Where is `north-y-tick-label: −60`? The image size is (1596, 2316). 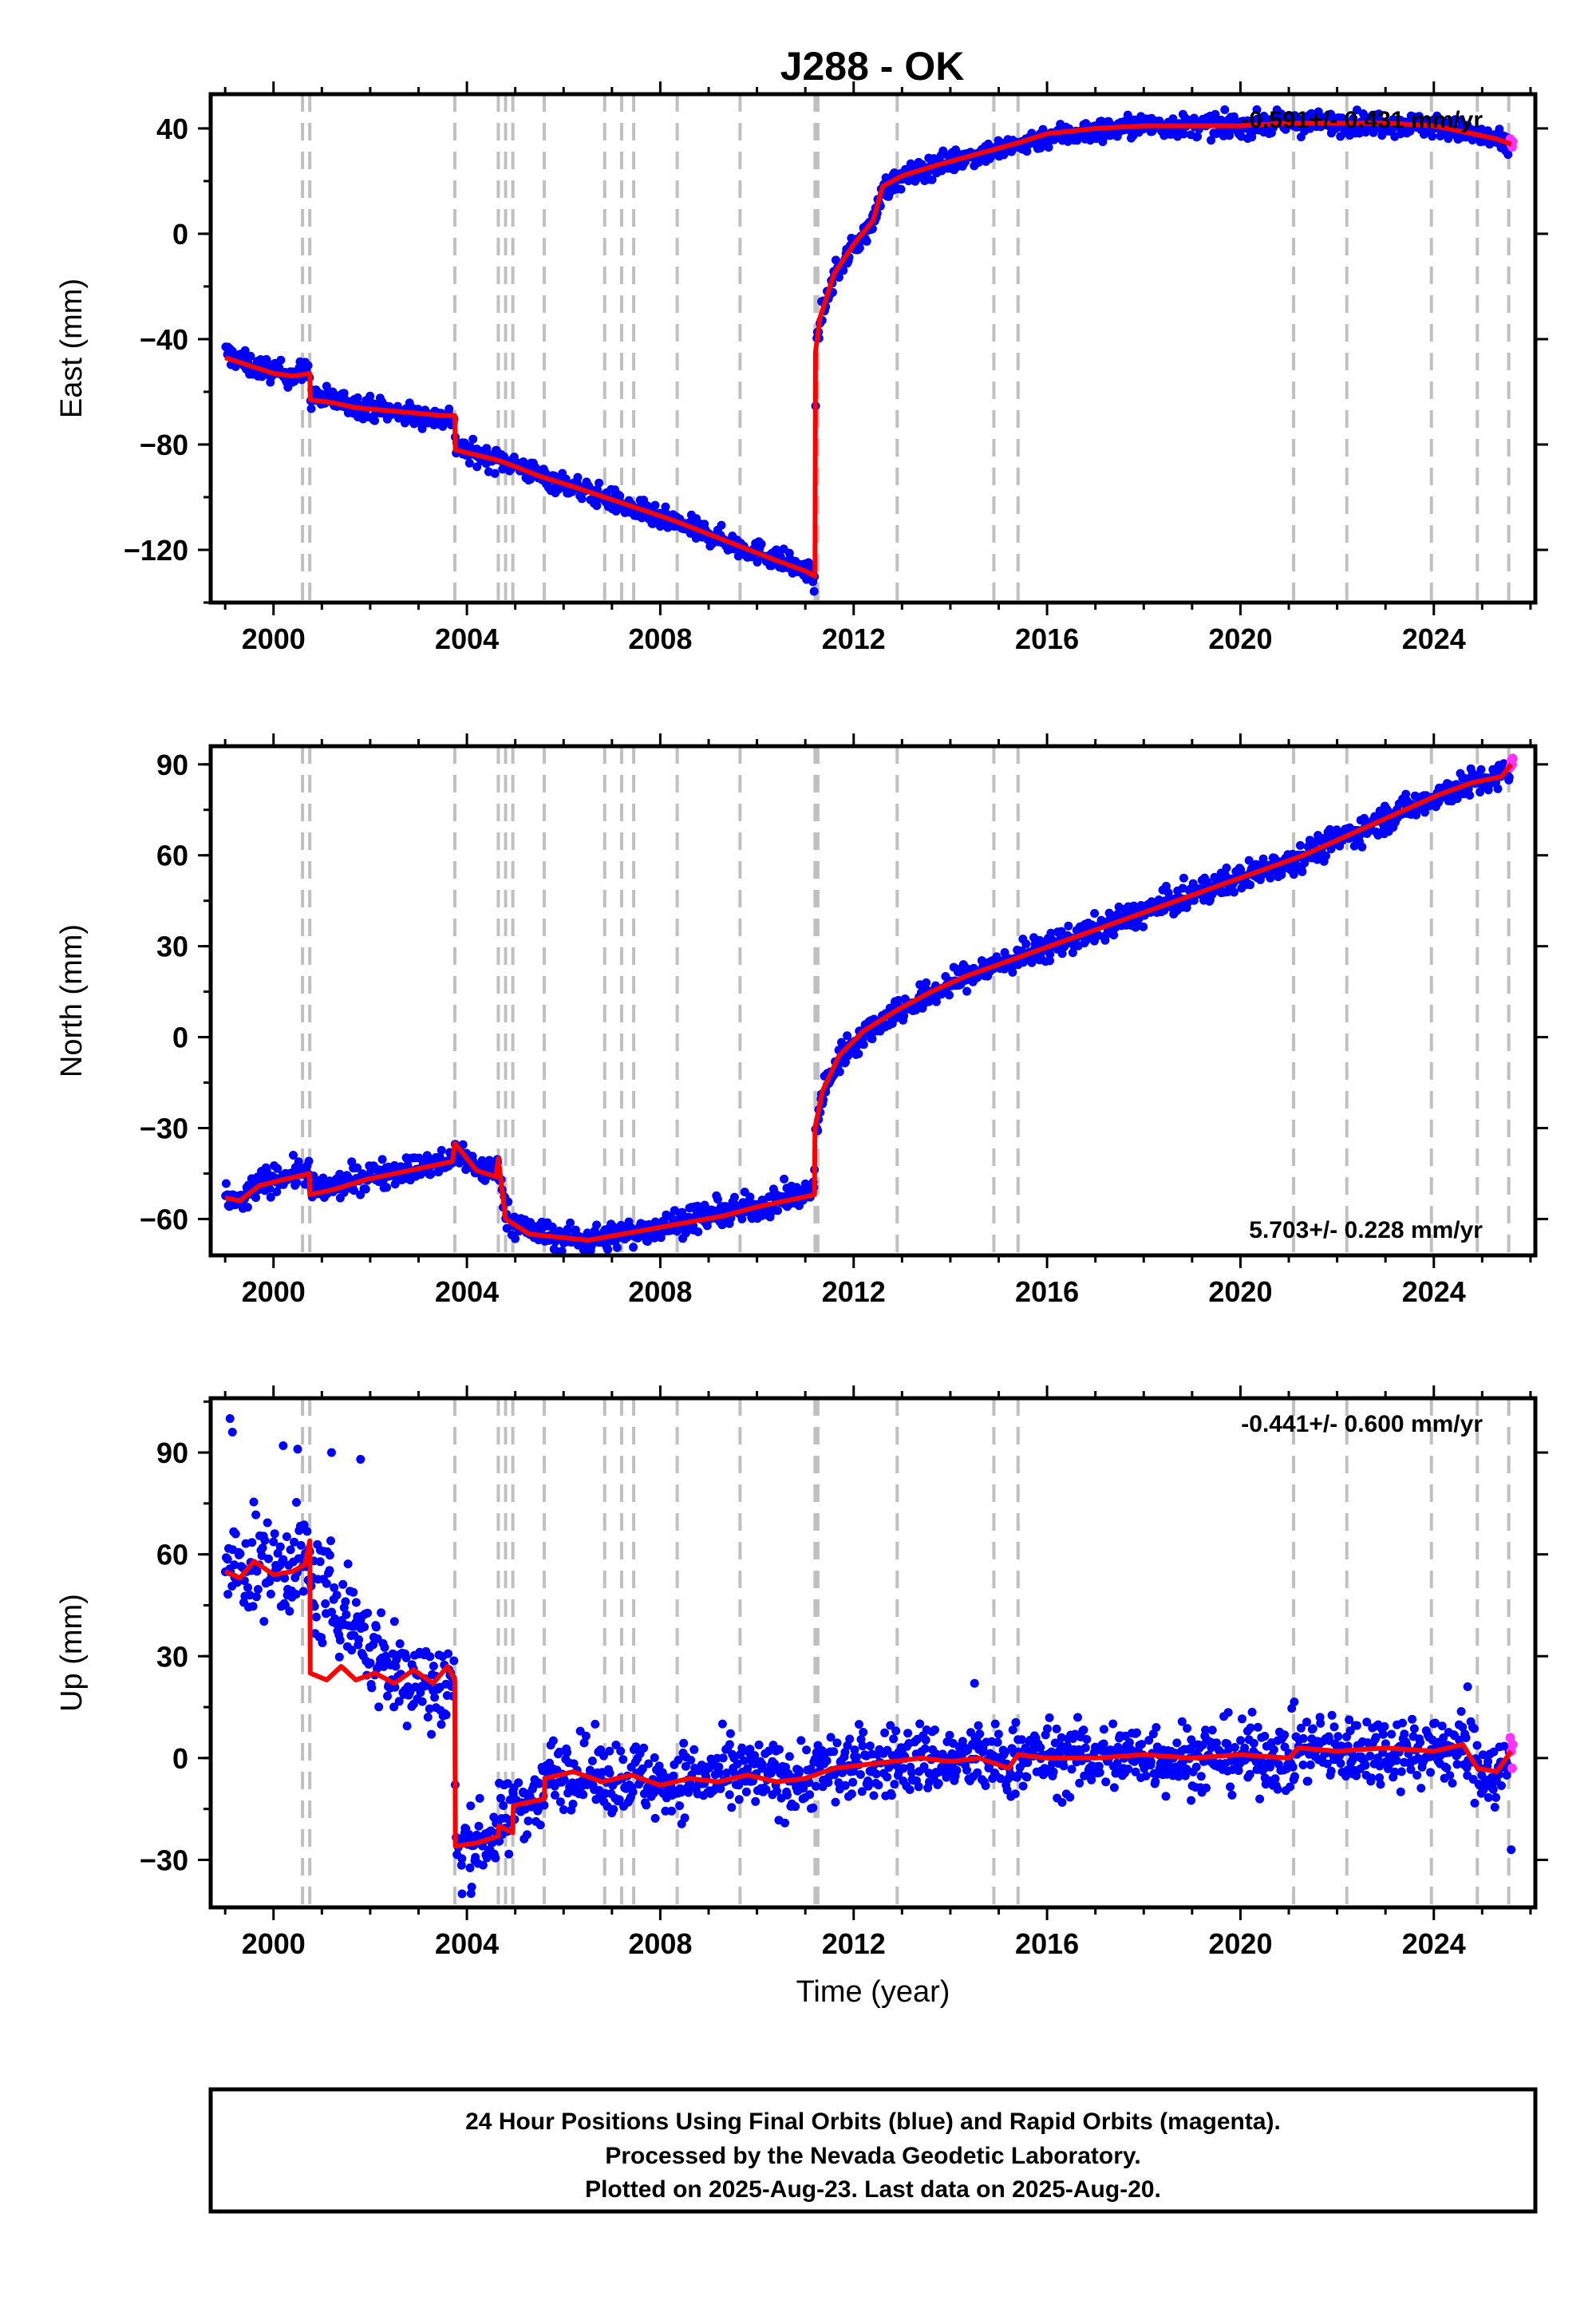
north-y-tick-label: −60 is located at coordinates (164, 1219).